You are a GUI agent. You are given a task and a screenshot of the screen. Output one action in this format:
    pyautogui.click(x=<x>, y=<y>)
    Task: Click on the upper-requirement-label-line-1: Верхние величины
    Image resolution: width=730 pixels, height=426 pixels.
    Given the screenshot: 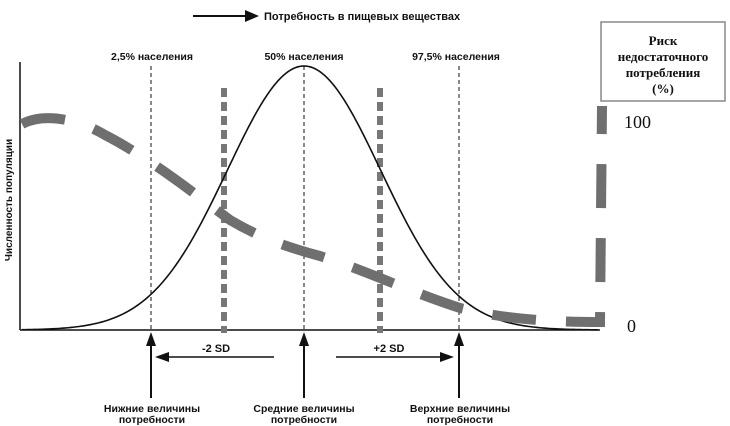 What is the action you would take?
    pyautogui.click(x=460, y=409)
    